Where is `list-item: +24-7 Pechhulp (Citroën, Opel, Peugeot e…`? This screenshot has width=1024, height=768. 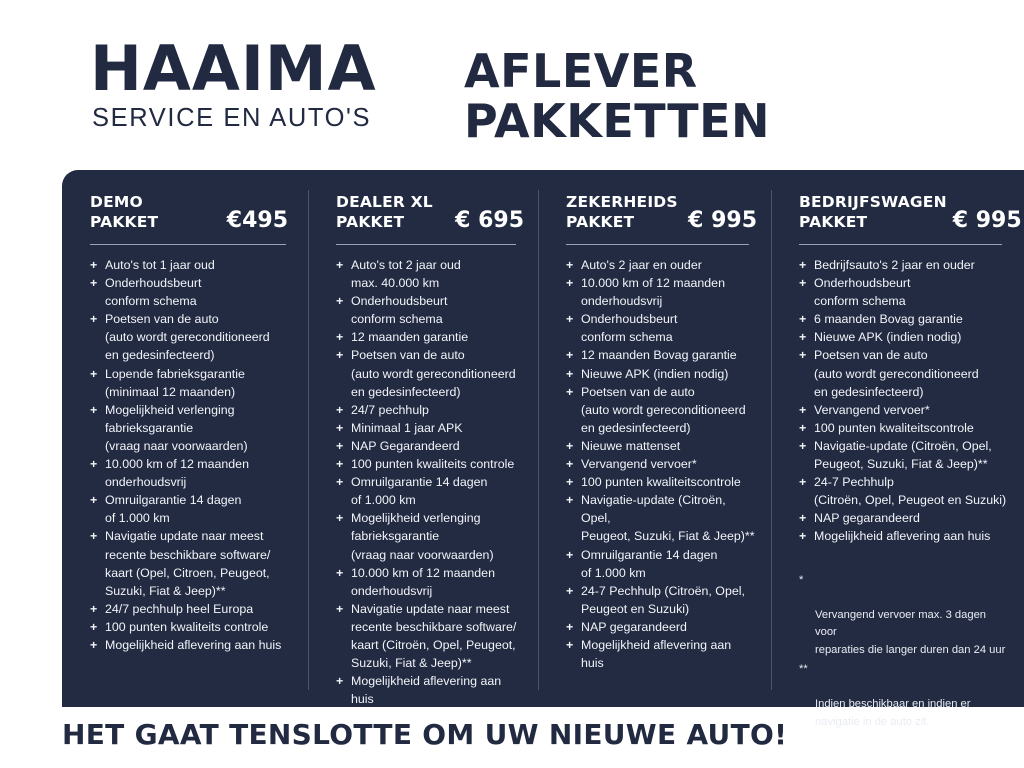
list-item: +24-7 Pechhulp (Citroën, Opel, Peugeot e… is located at coordinates (904, 491).